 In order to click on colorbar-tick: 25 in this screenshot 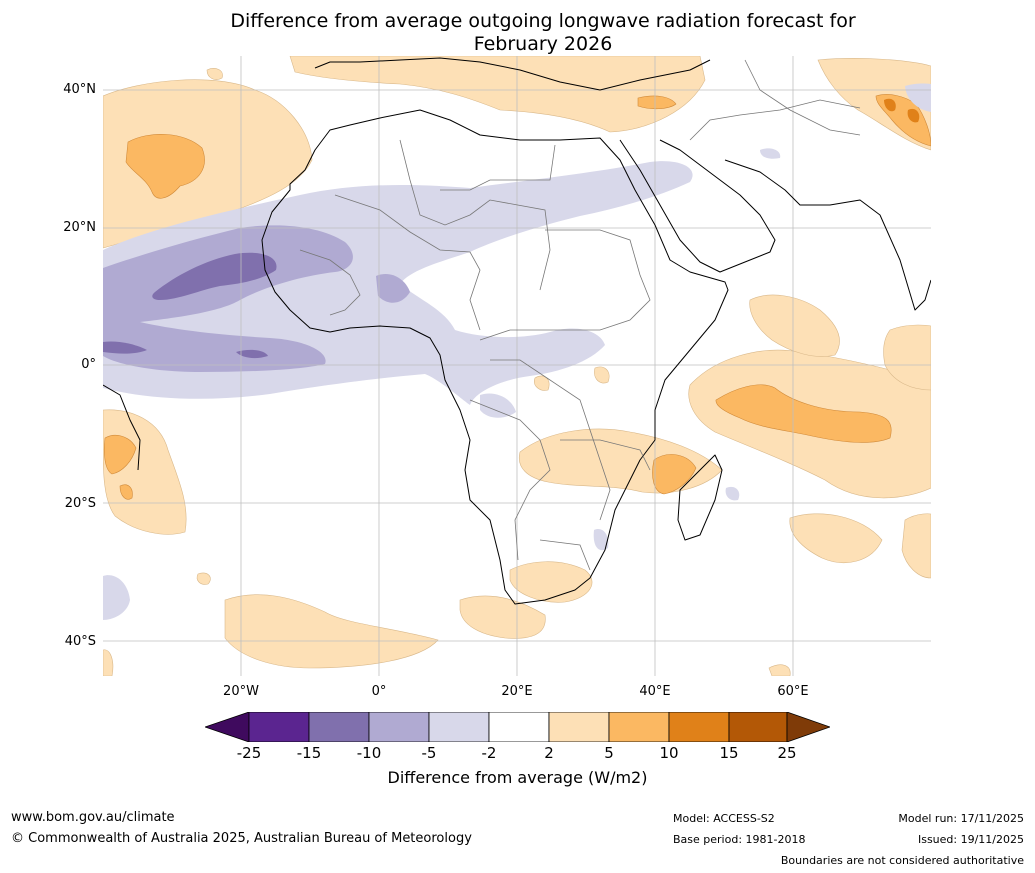, I will do `click(787, 753)`.